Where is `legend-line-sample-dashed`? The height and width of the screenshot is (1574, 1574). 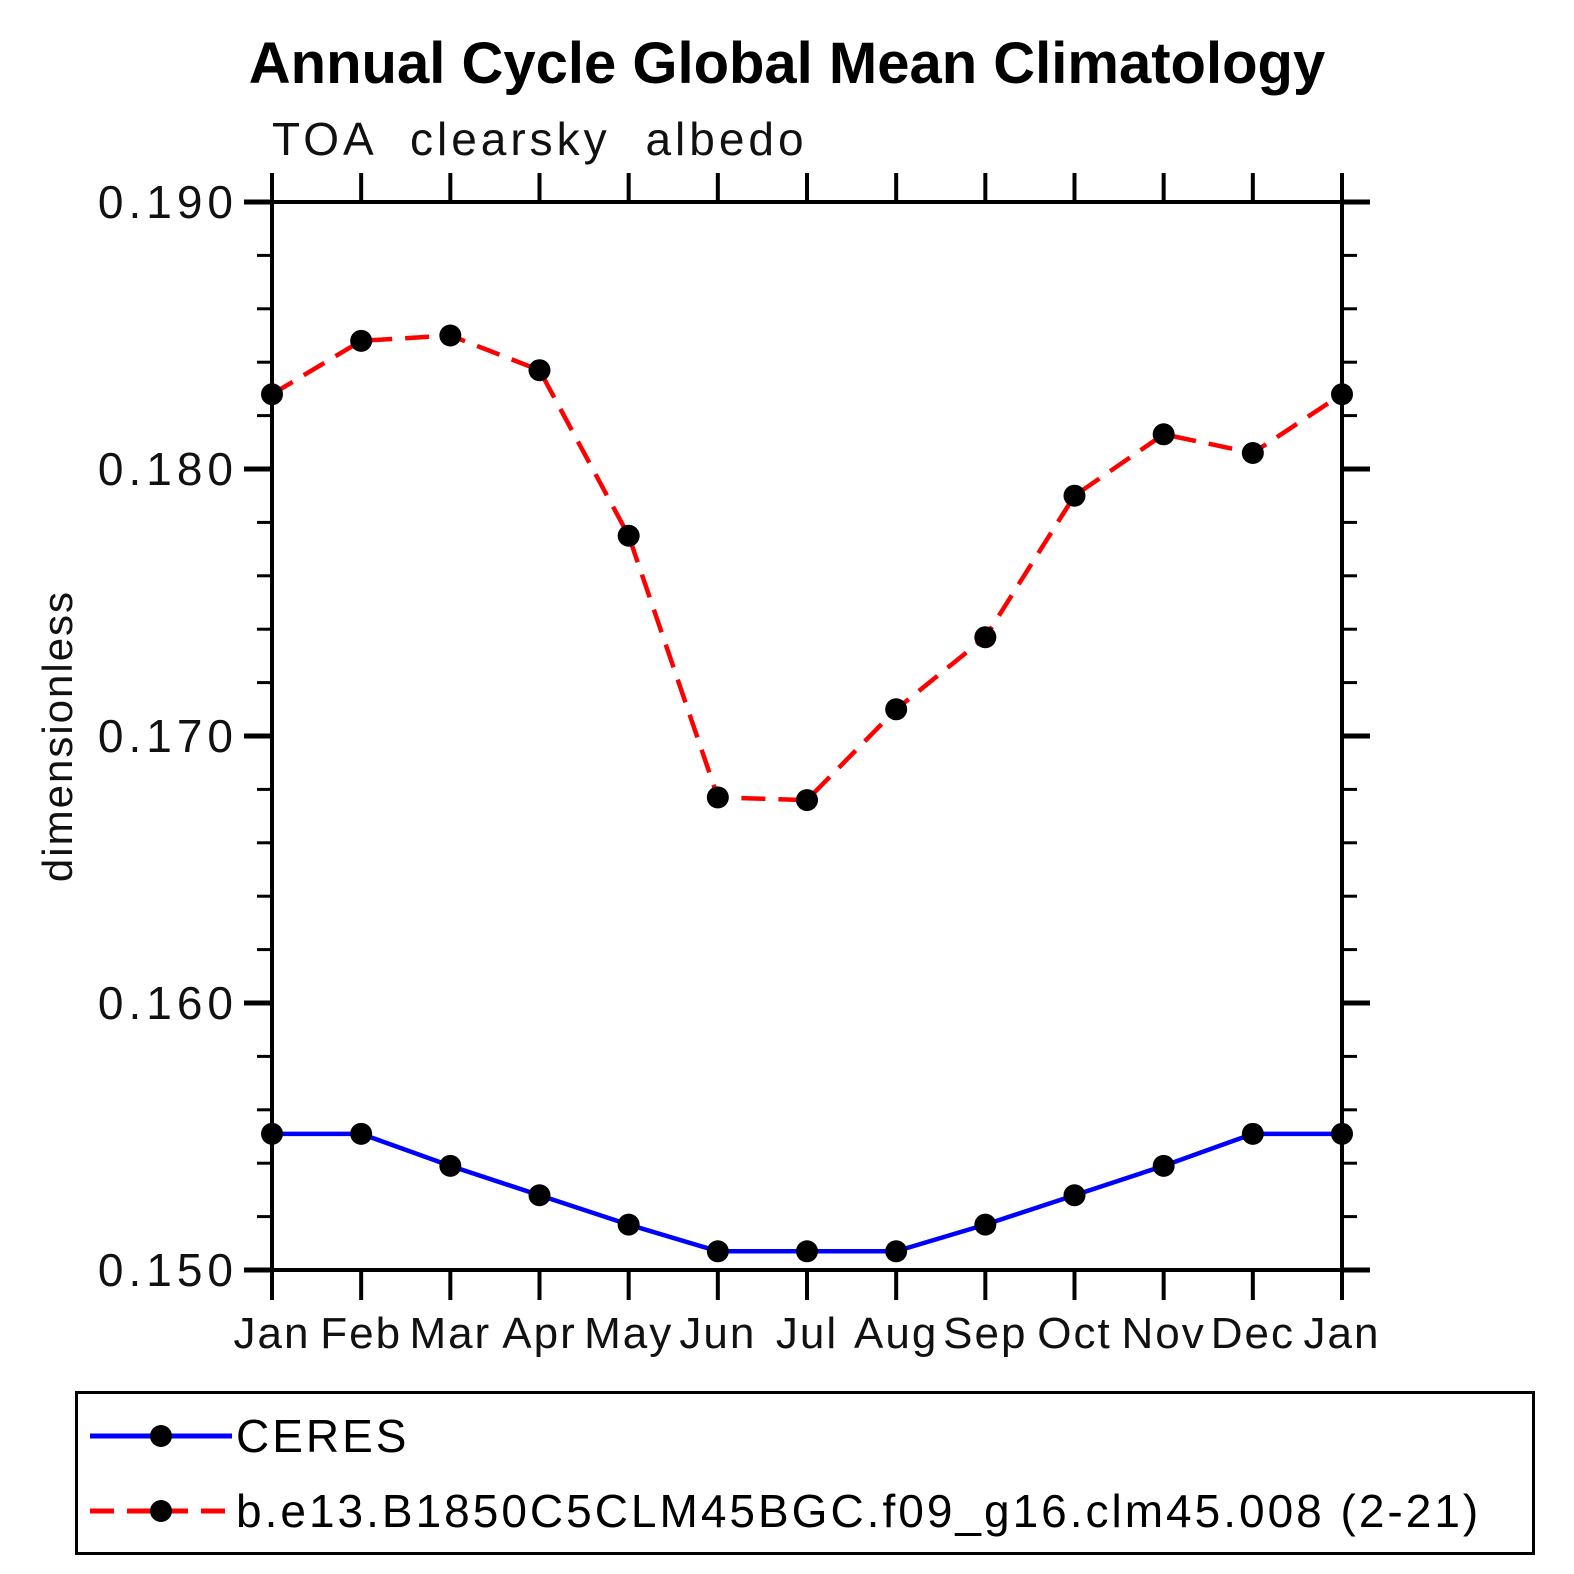 legend-line-sample-dashed is located at coordinates (161, 1510).